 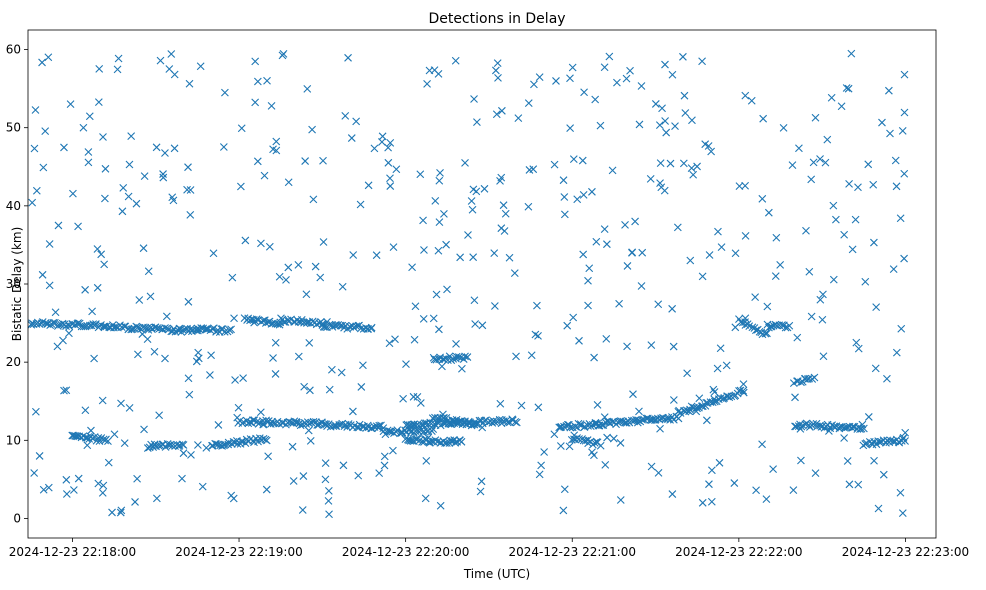 What do you see at coordinates (238, 552) in the screenshot?
I see `x-tick-label: 2024-12-23 22:19:00` at bounding box center [238, 552].